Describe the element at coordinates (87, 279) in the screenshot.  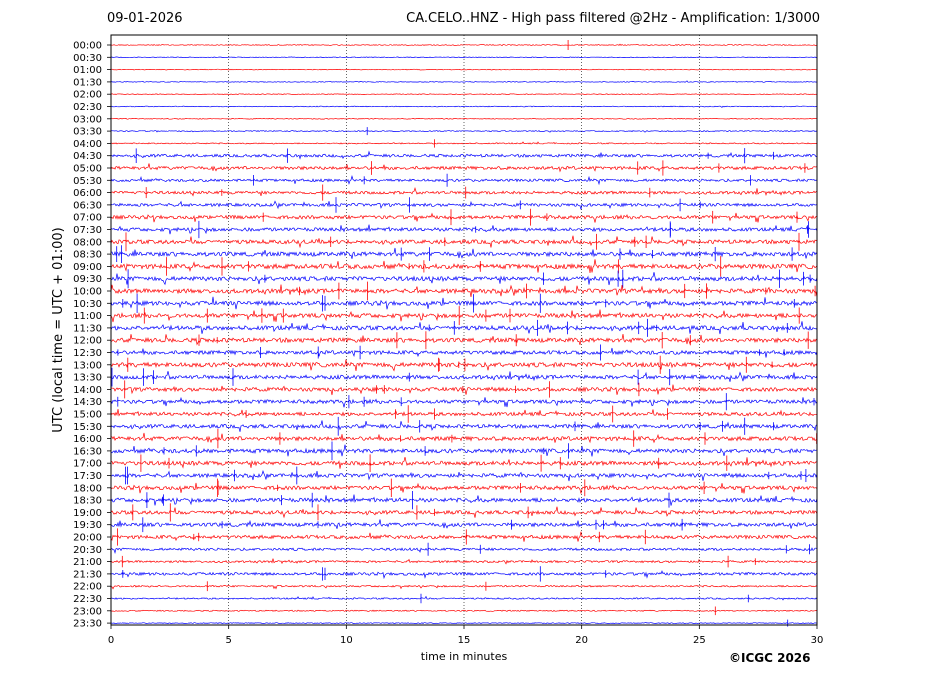
I see `y-tick-label: 09:30` at that location.